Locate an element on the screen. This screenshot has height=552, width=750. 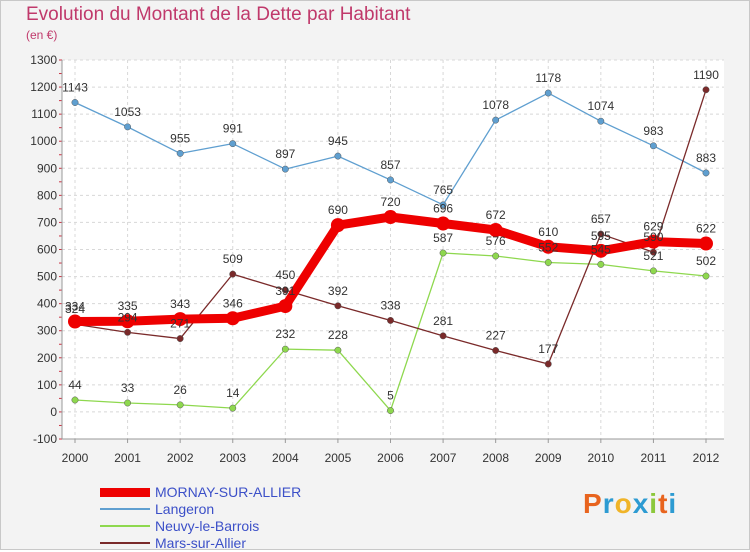
data-label: 991 is located at coordinates (233, 129).